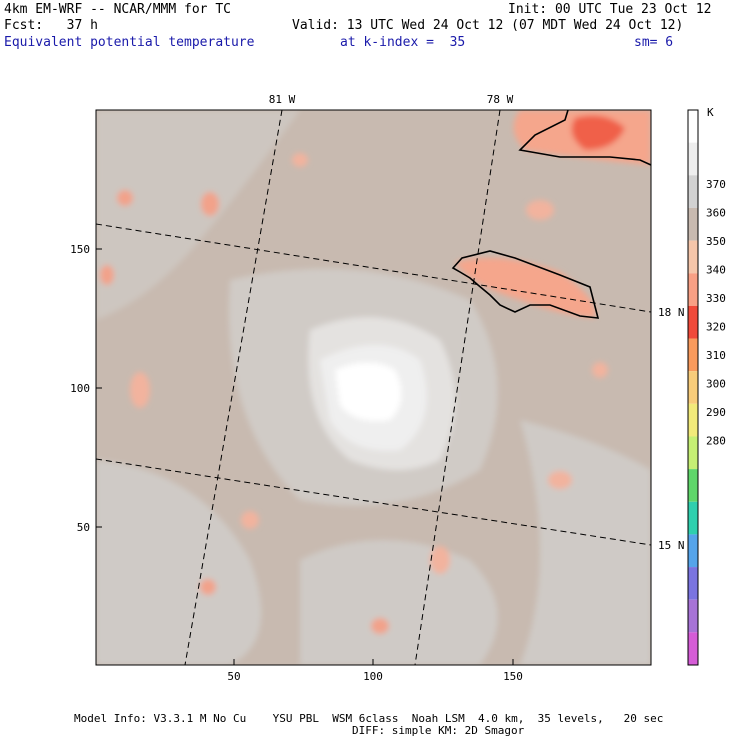 This screenshot has width=740, height=740. What do you see at coordinates (373, 268) in the screenshot?
I see `latitude-line-18n` at bounding box center [373, 268].